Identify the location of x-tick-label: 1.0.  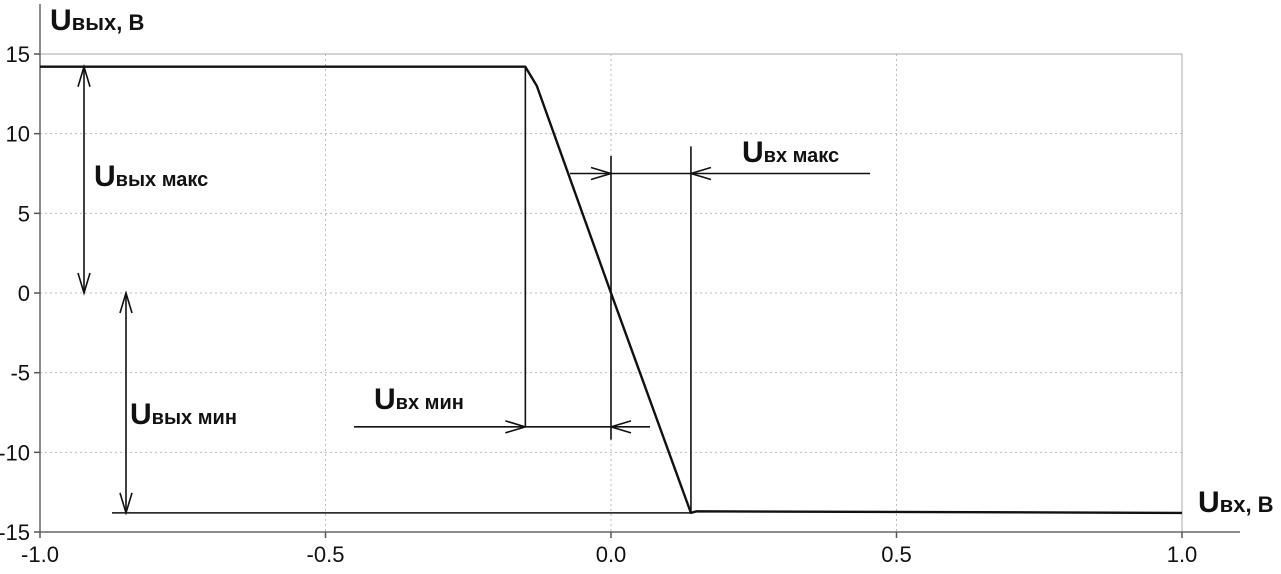
(1182, 554).